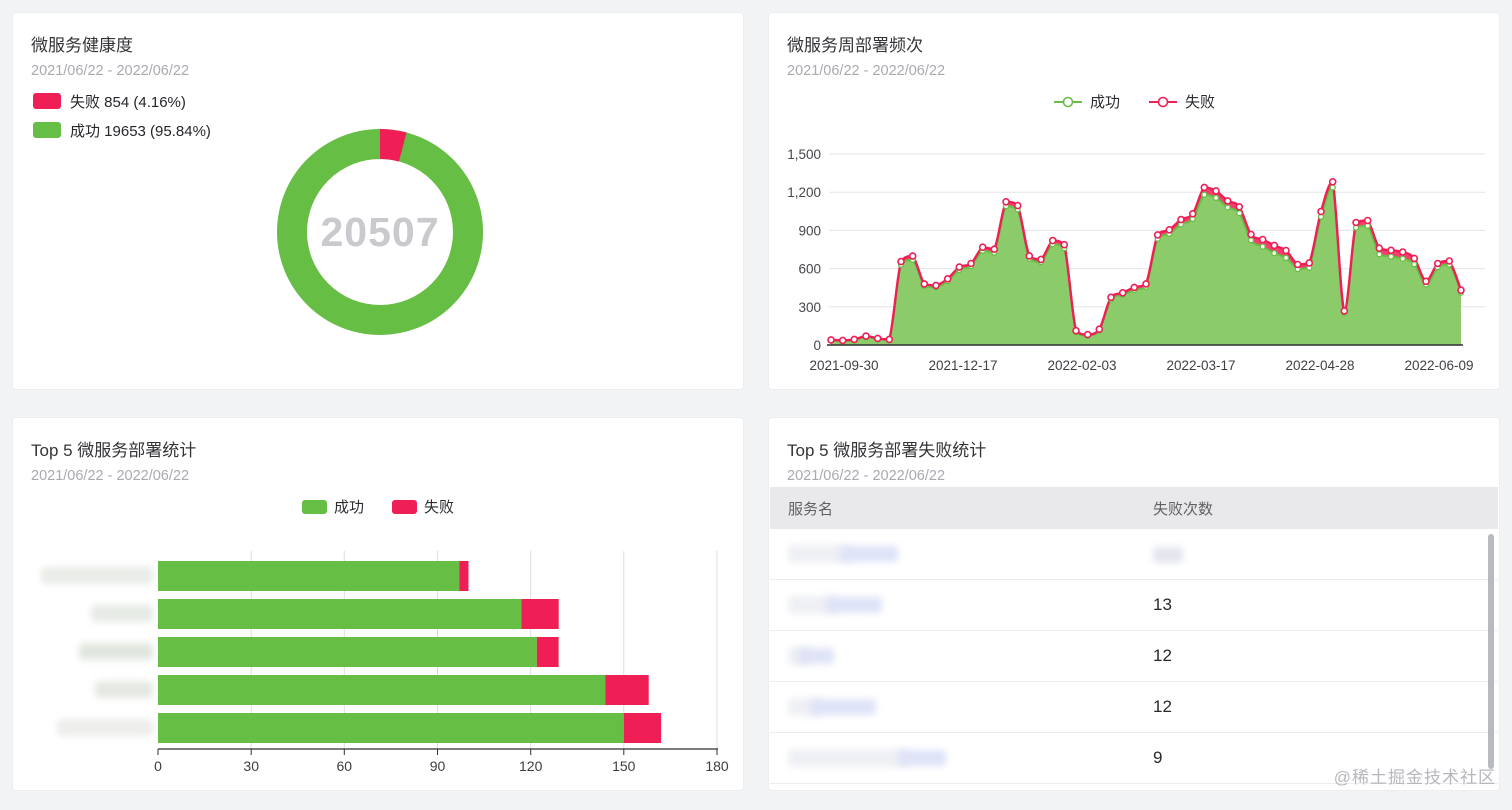 Image resolution: width=1512 pixels, height=810 pixels. Describe the element at coordinates (531, 766) in the screenshot. I see `svg-text: 120` at that location.